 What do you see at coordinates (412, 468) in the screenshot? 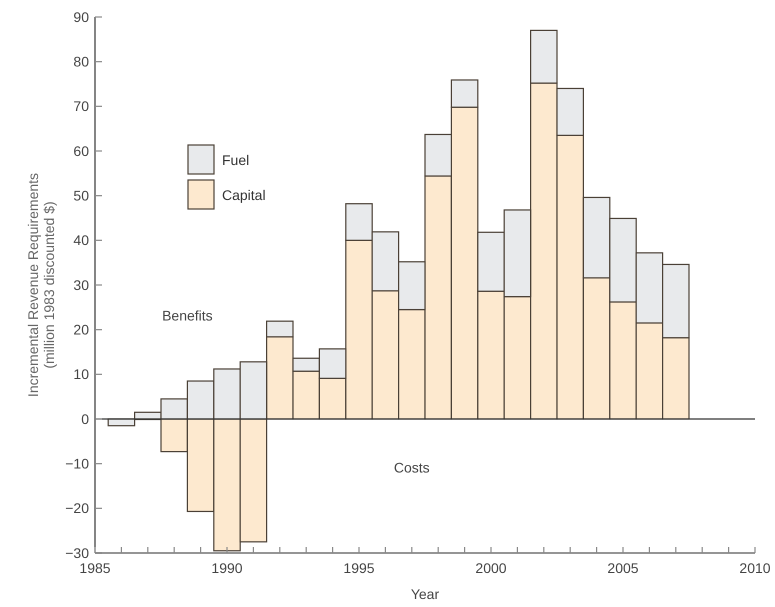
I see `annotation: Costs` at bounding box center [412, 468].